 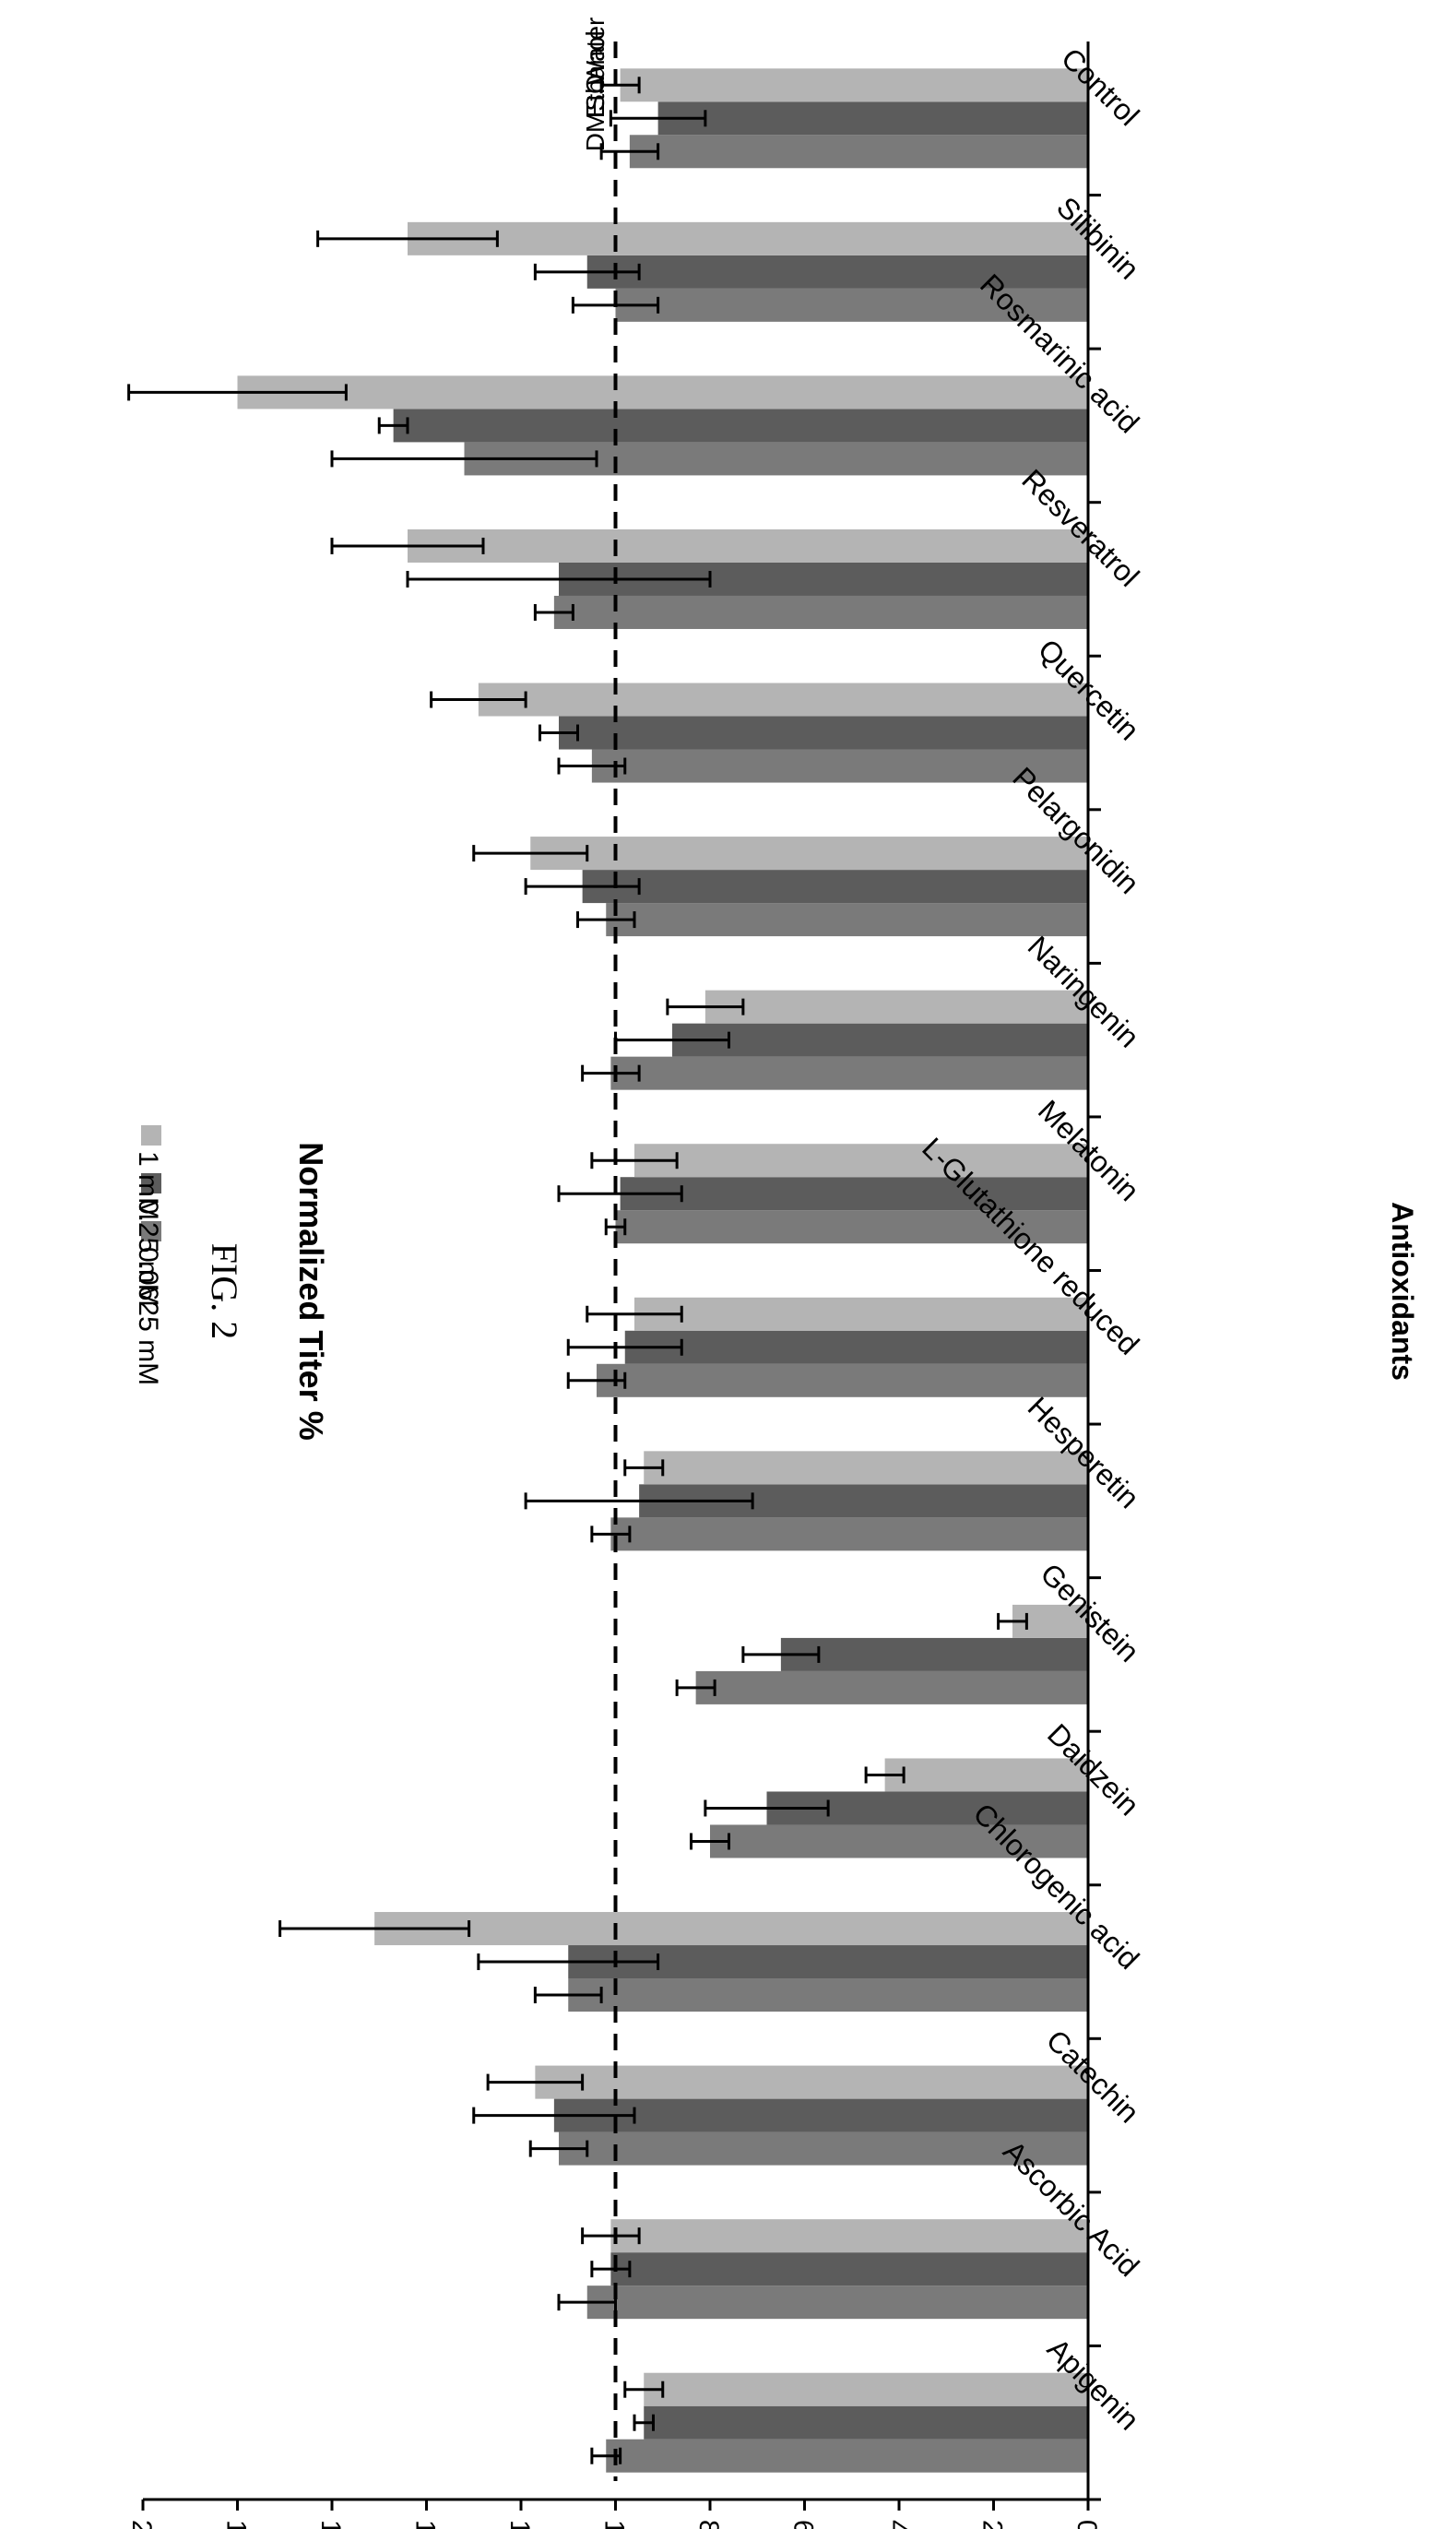 I want to click on x-axis-title: Antioxidants, so click(x=1402, y=1291).